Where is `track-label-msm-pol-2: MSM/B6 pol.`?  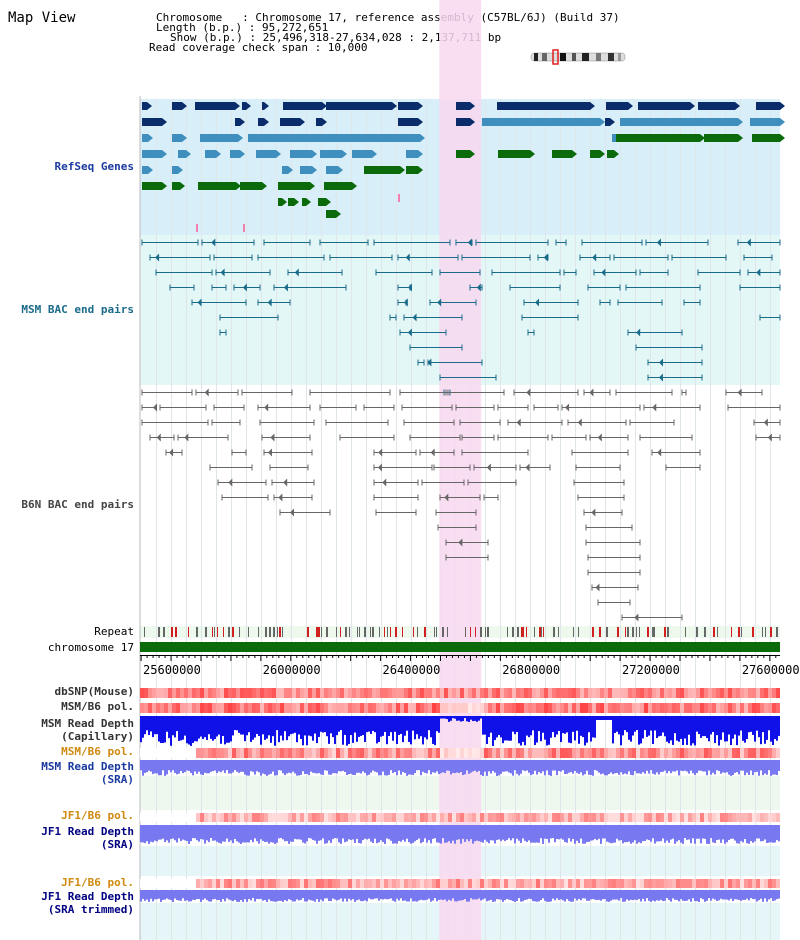 track-label-msm-pol-2: MSM/B6 pol. is located at coordinates (97, 751).